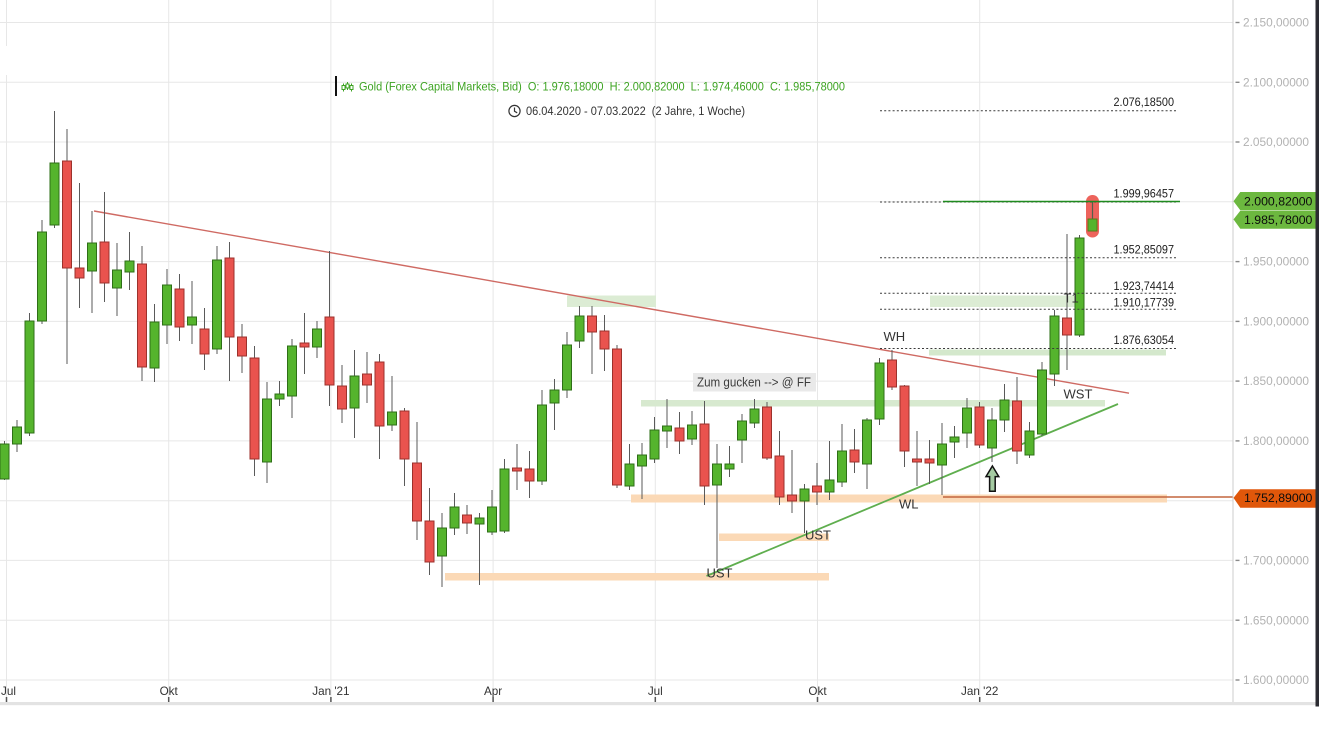  I want to click on svg-text: 1.999,96457, so click(1144, 195).